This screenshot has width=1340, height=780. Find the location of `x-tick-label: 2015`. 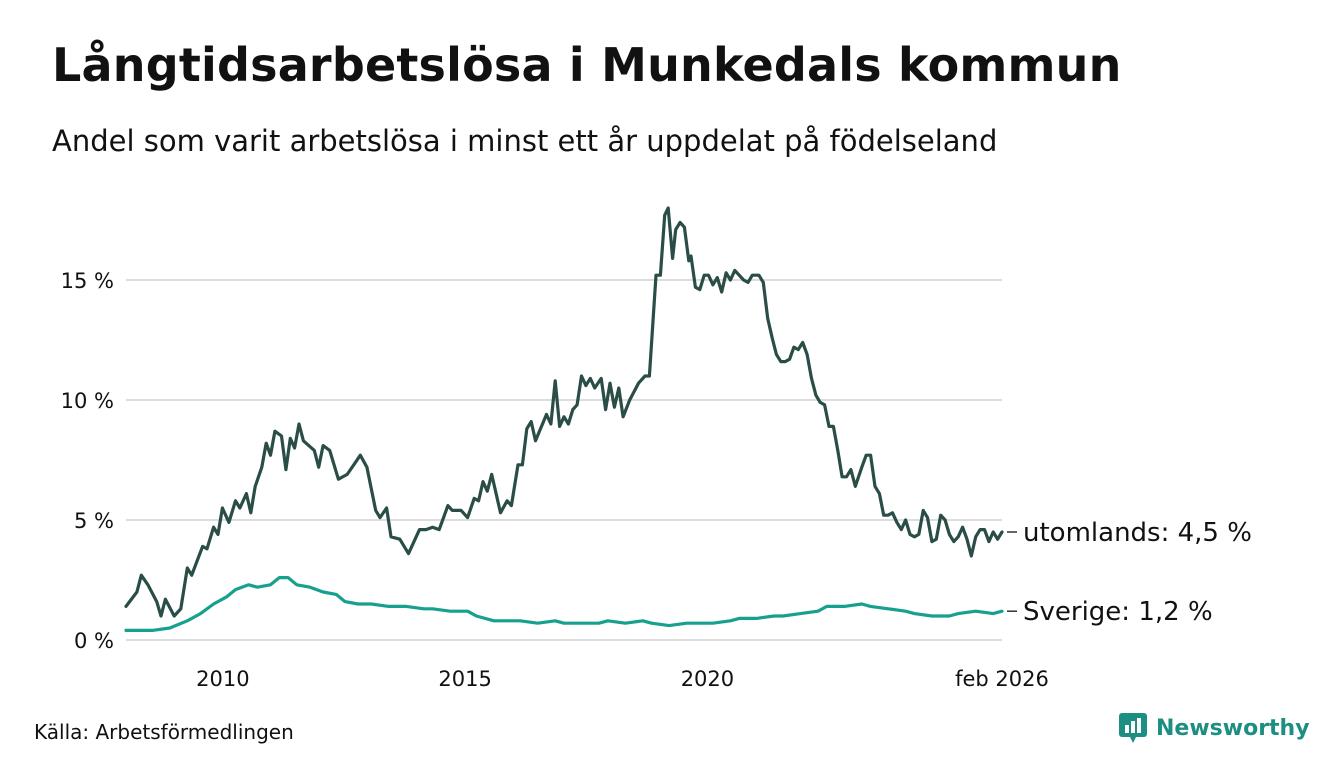

x-tick-label: 2015 is located at coordinates (464, 679).